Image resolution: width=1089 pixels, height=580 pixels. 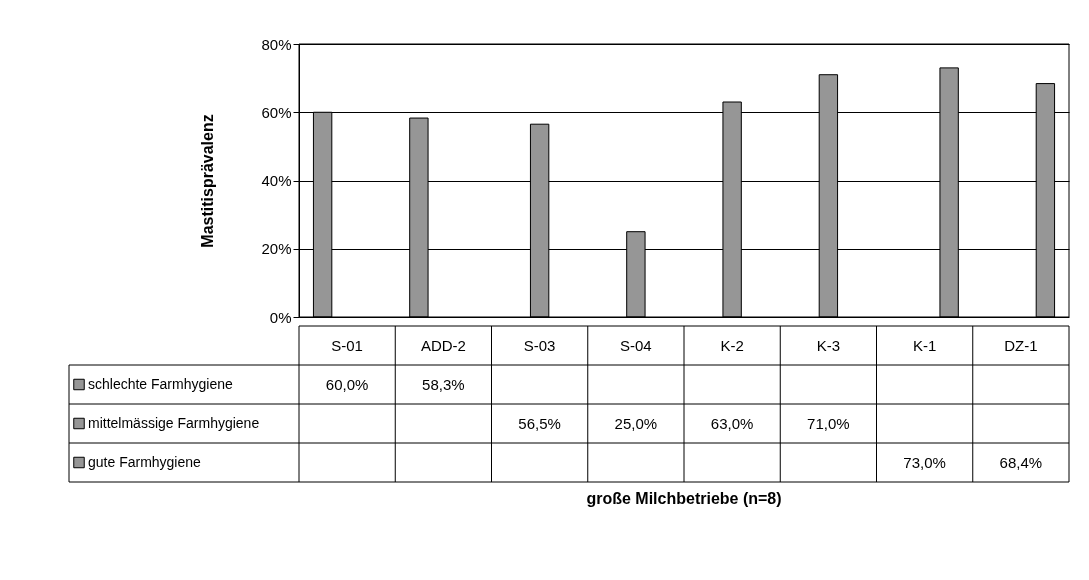 What do you see at coordinates (347, 384) in the screenshot?
I see `data-label: 60,0%` at bounding box center [347, 384].